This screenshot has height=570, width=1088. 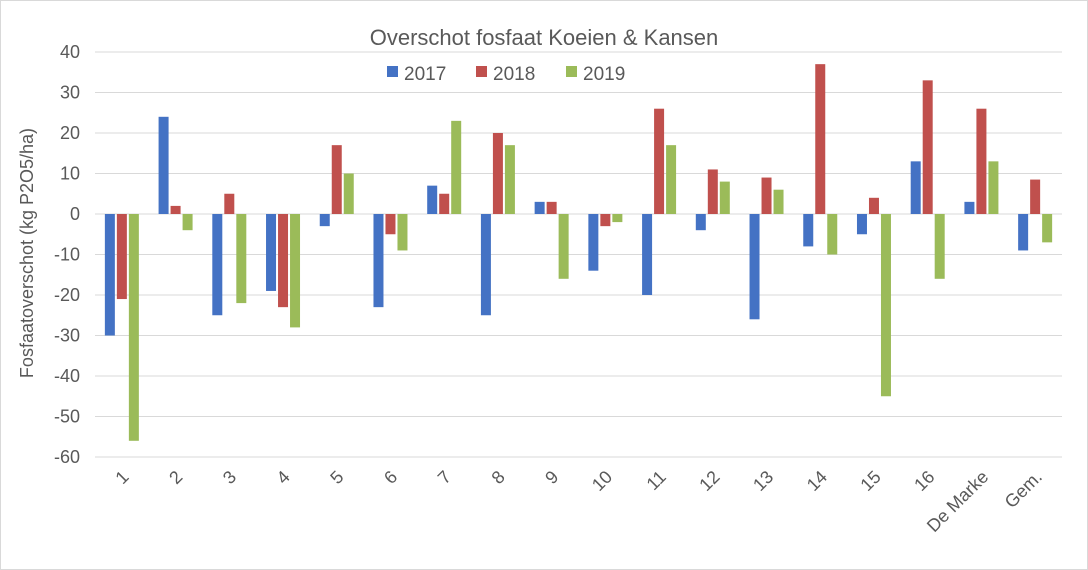 What do you see at coordinates (336, 477) in the screenshot?
I see `x-tick-label: 5` at bounding box center [336, 477].